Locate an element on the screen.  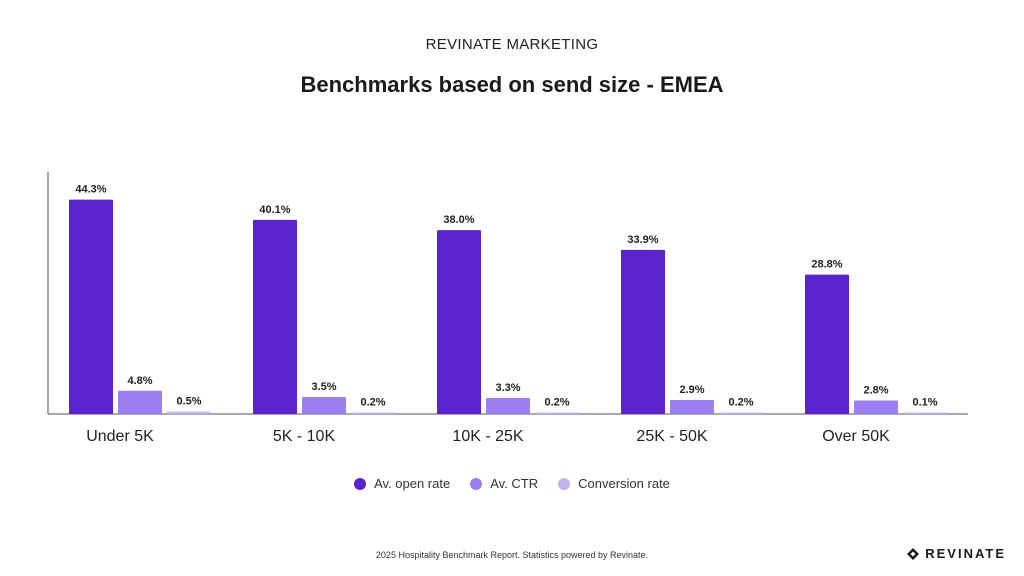
chart-legend: Av. open rate Av. CTR Conversion rate is located at coordinates (512, 483).